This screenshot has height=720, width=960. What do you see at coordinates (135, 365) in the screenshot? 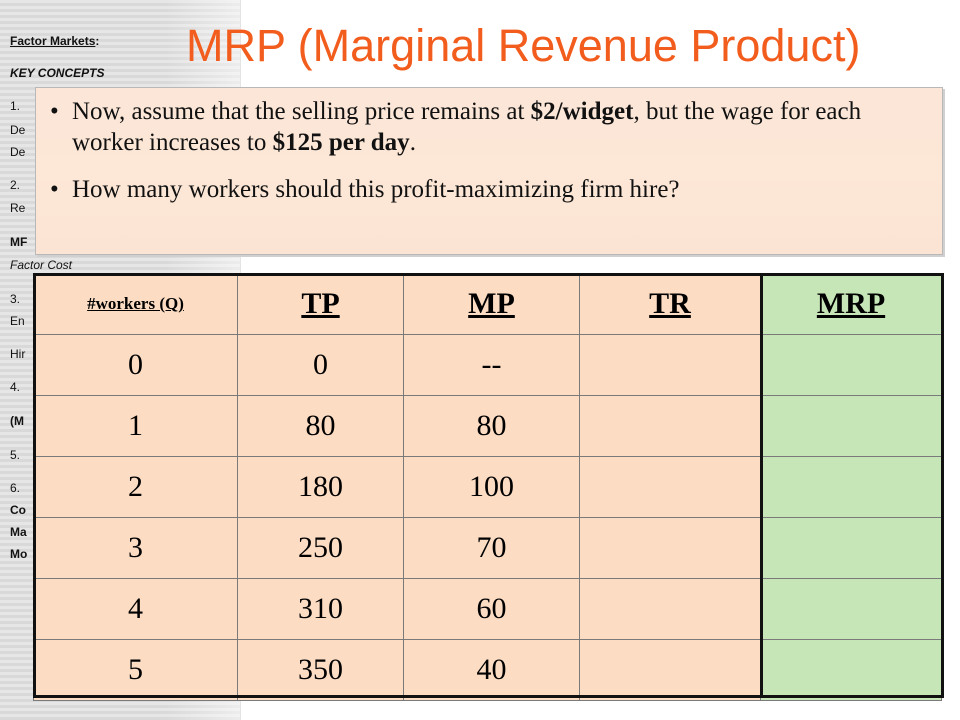
I see `cell-workers: 0` at bounding box center [135, 365].